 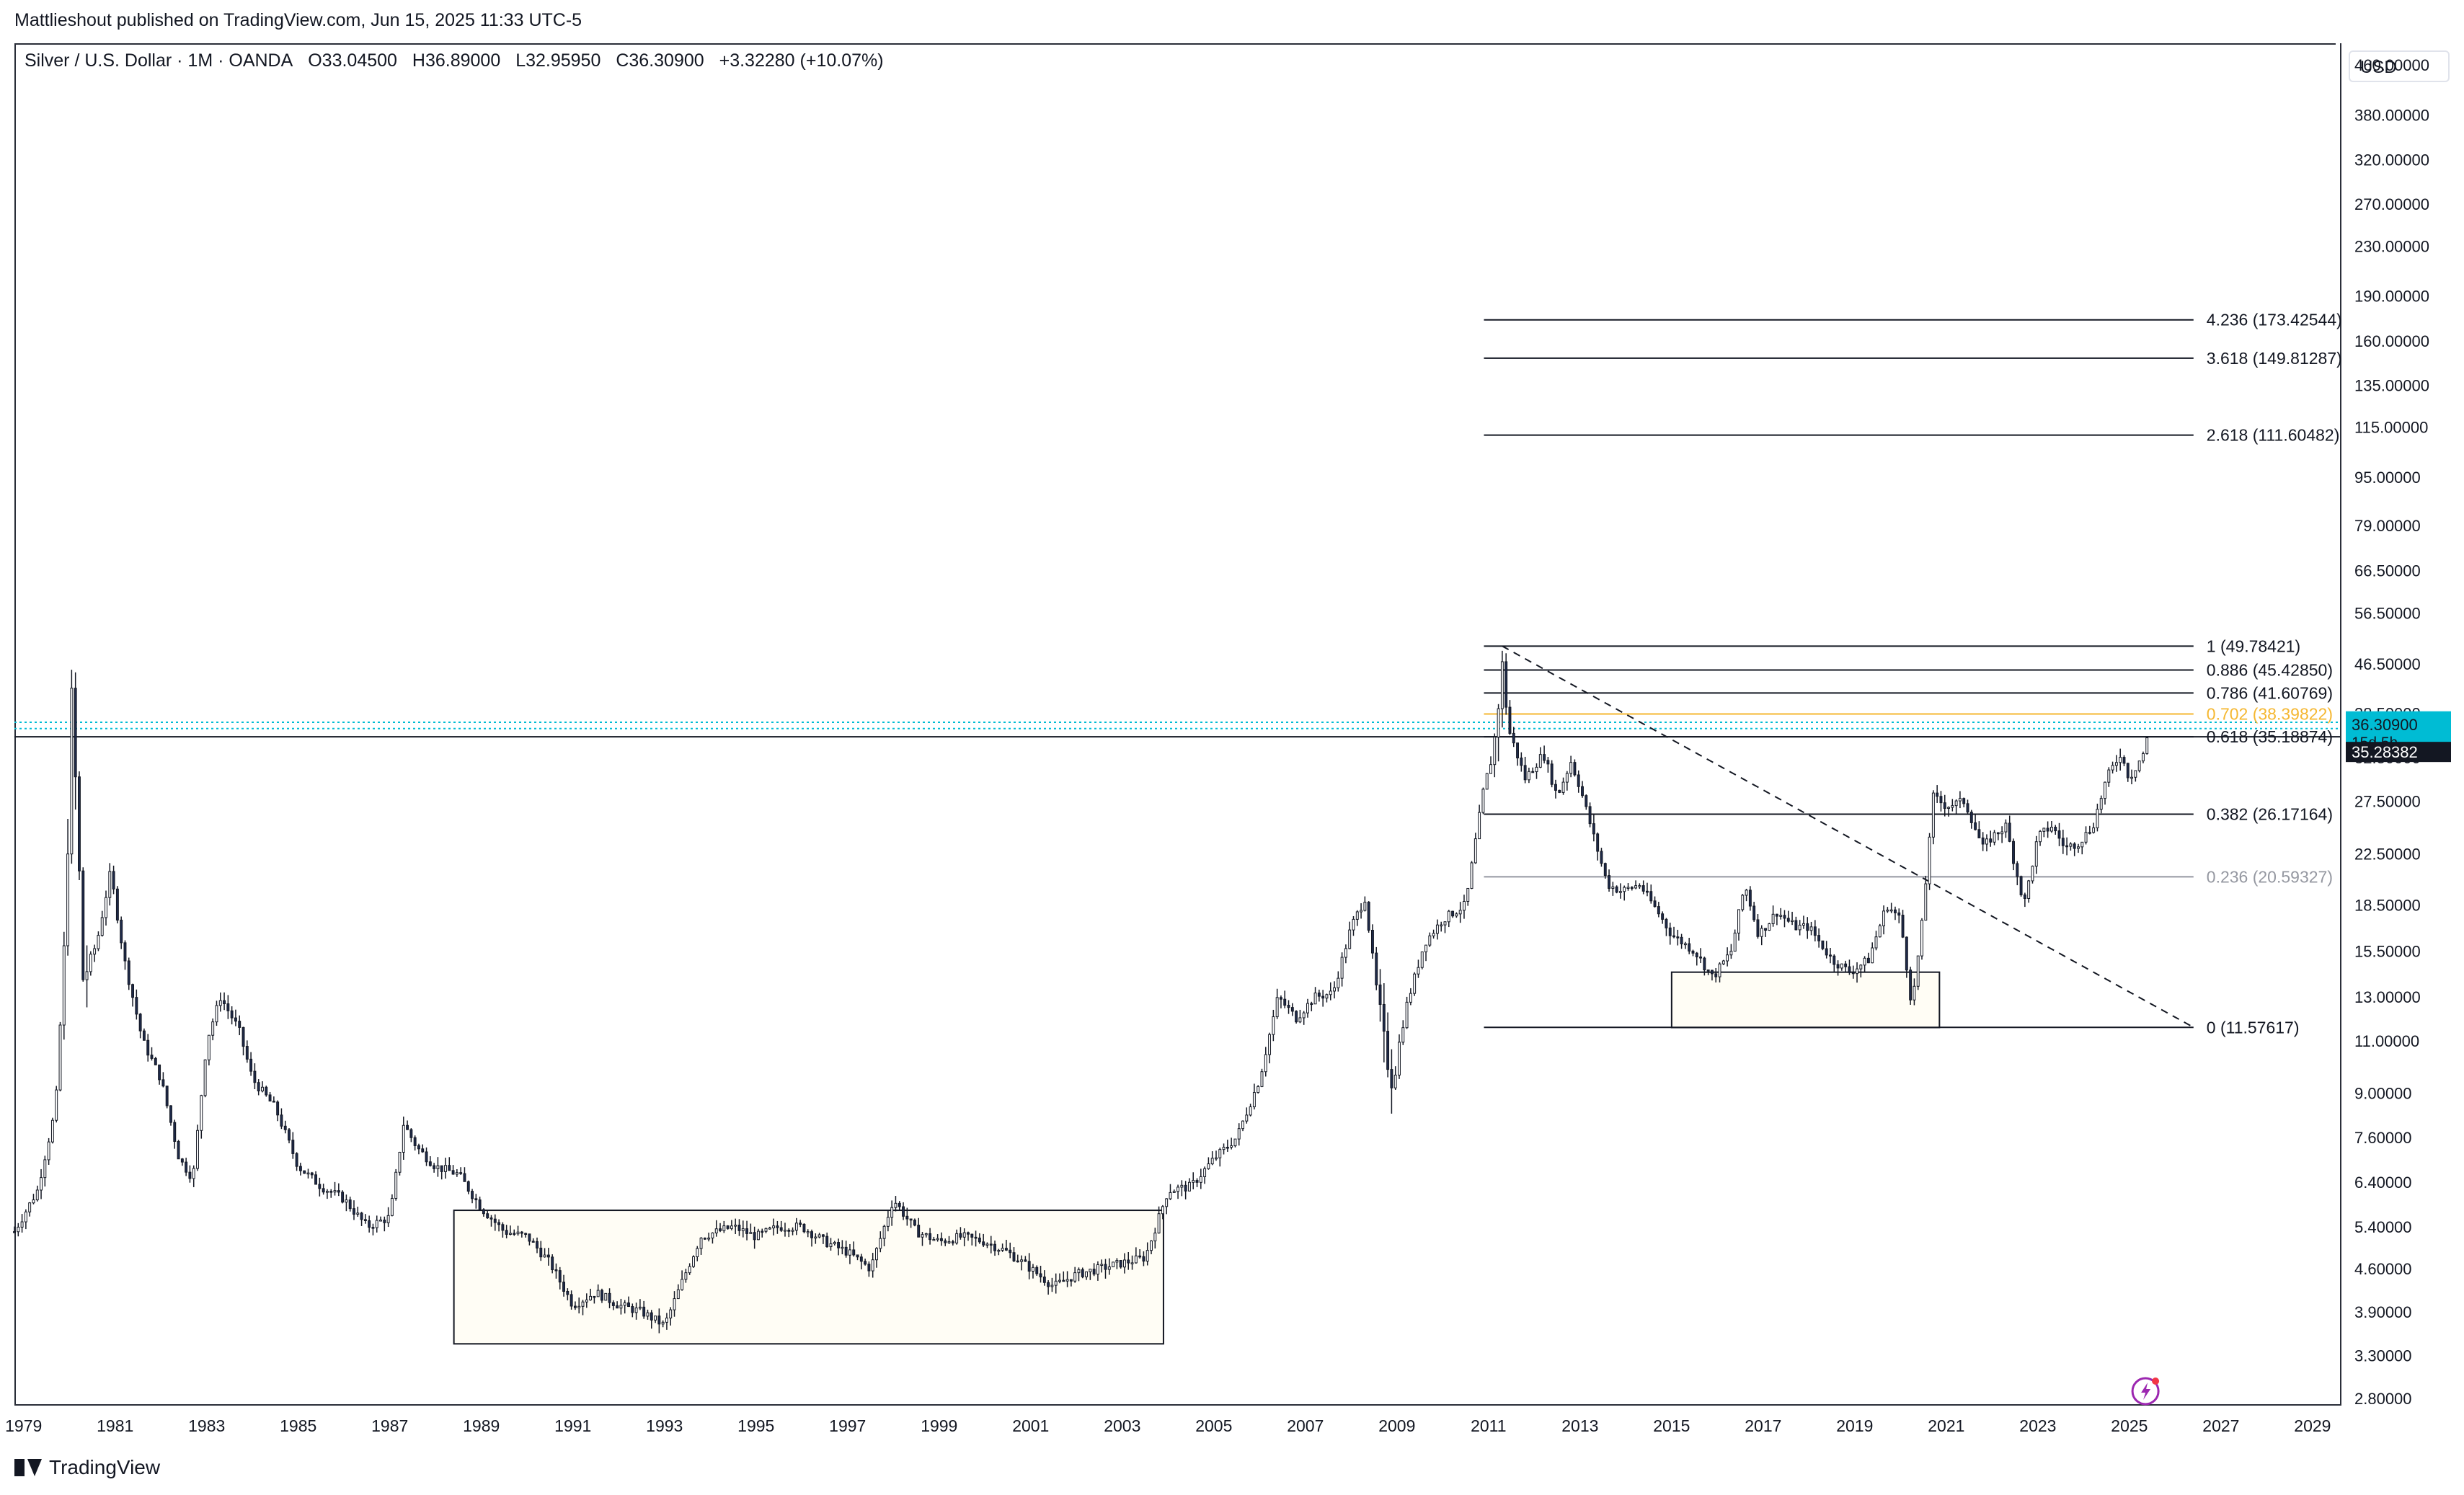 I want to click on time-axis-tick: 1997, so click(x=847, y=1425).